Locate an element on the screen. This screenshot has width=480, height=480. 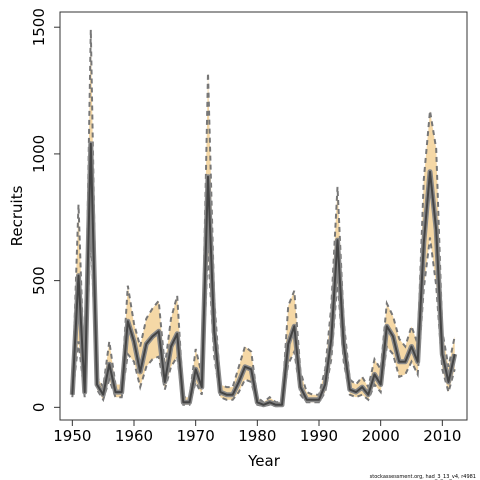
x-axis: 1950 1960 1970 1980 1990 2000 2010 is located at coordinates (257, 432).